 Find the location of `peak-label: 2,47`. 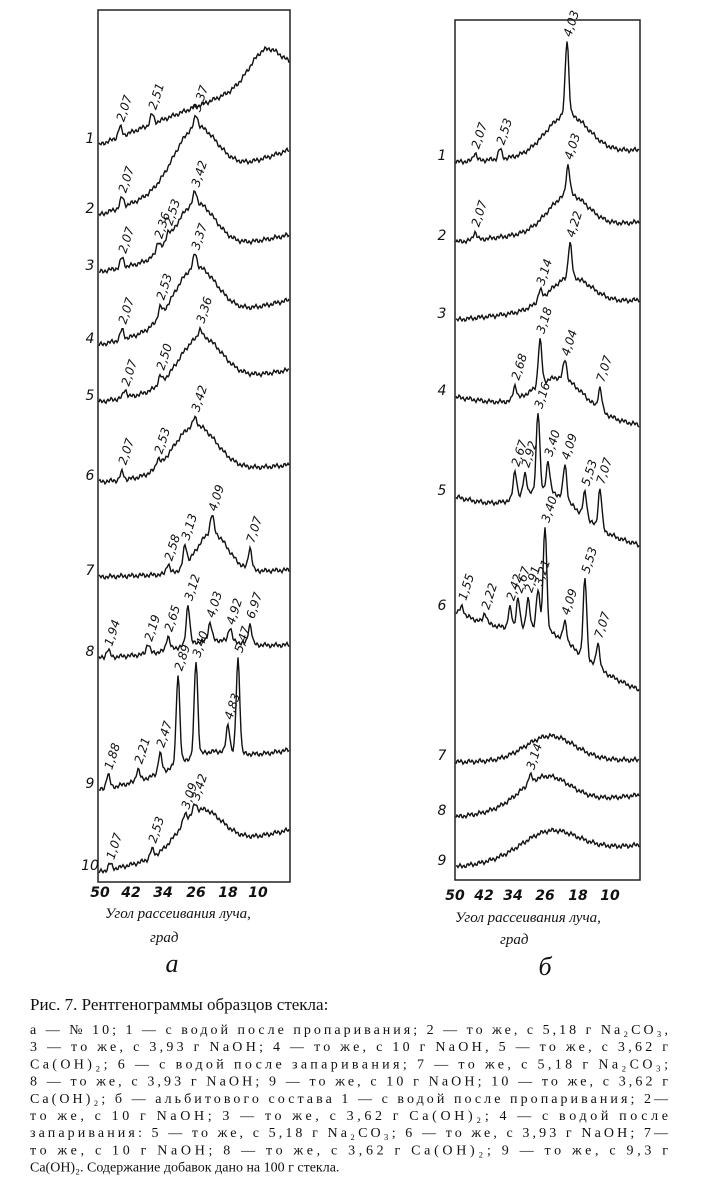

peak-label: 2,47 is located at coordinates (165, 734).